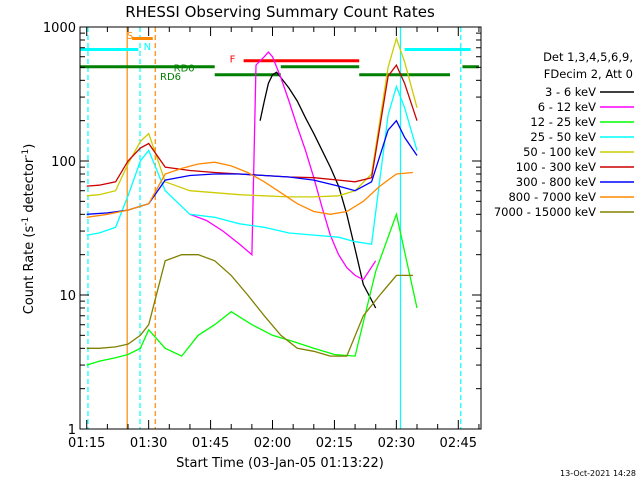 The image size is (640, 480). What do you see at coordinates (233, 60) in the screenshot?
I see `flag-label-f: F` at bounding box center [233, 60].